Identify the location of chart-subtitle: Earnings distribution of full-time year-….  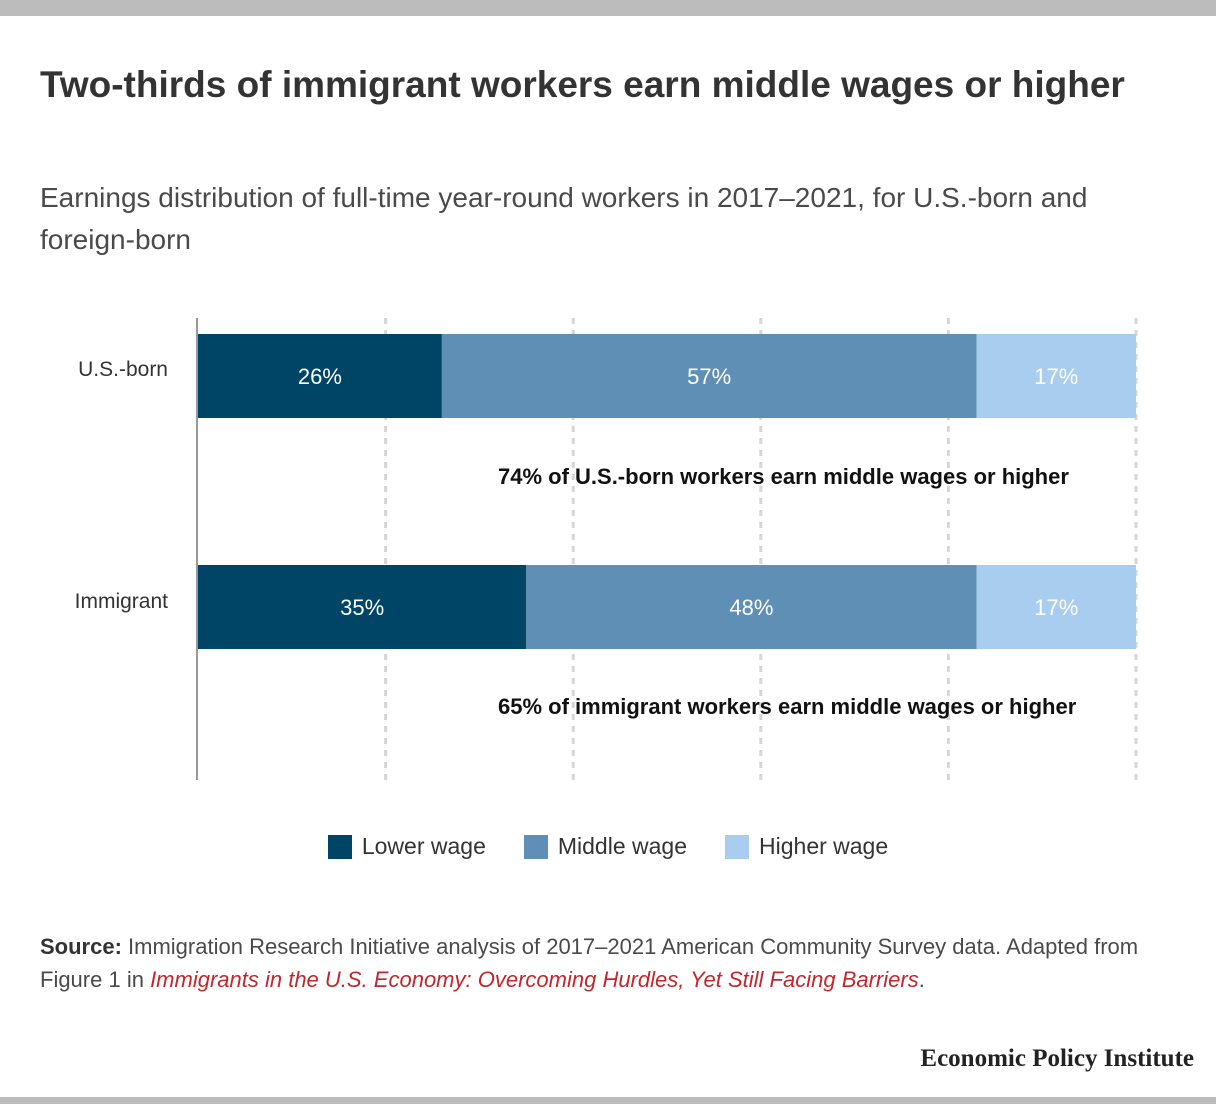
(564, 218).